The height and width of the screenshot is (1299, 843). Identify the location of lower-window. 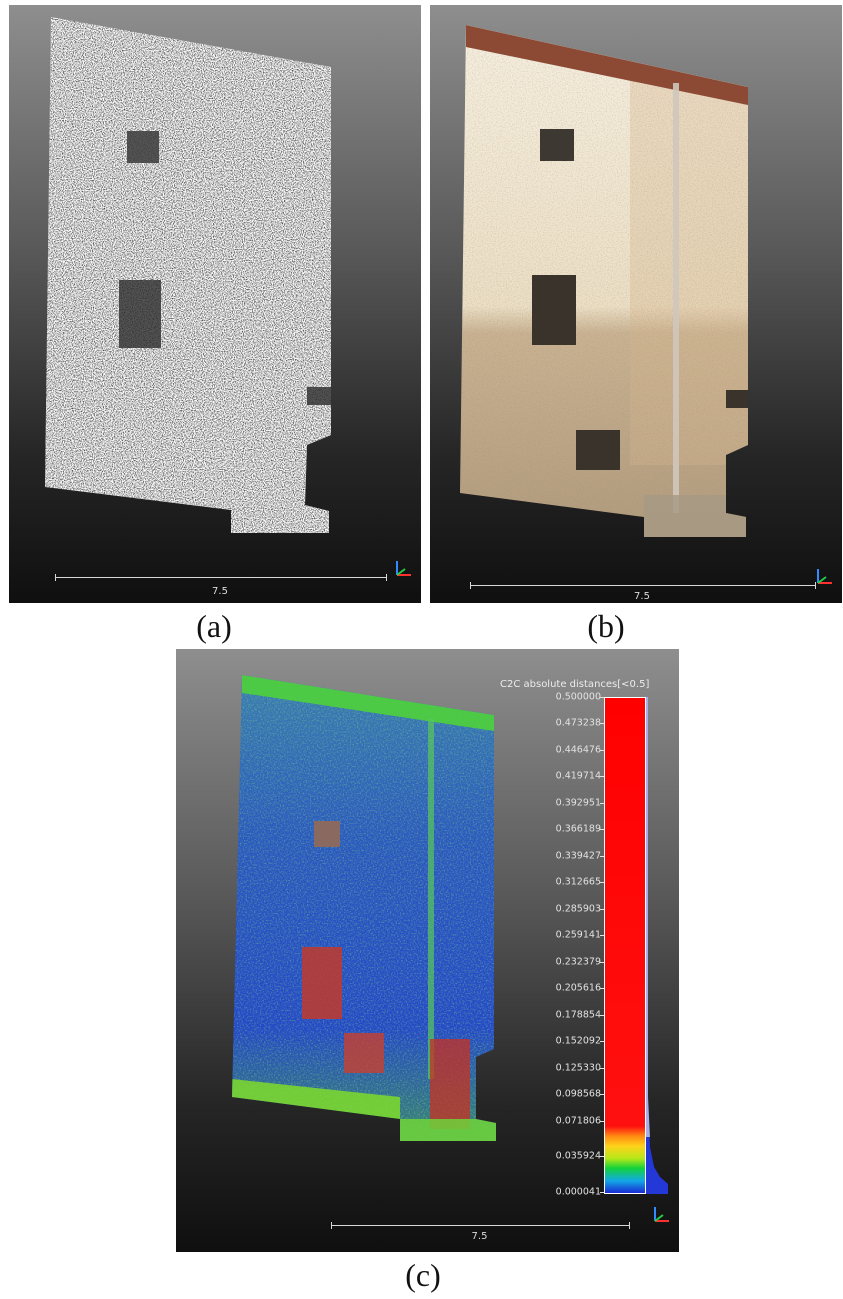
(140, 314).